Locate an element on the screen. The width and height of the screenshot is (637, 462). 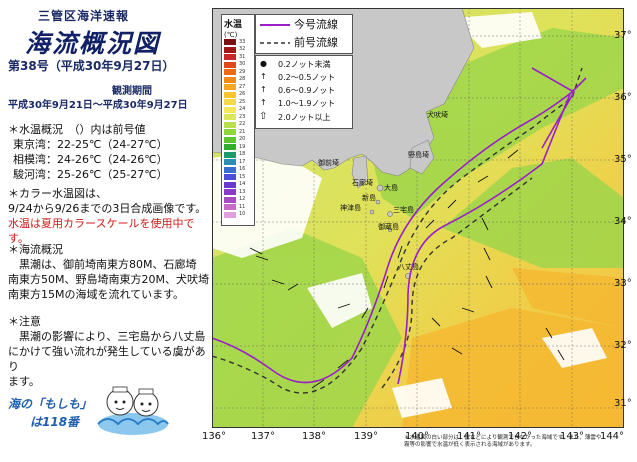
color-scale-label: 18 is located at coordinates (242, 154).